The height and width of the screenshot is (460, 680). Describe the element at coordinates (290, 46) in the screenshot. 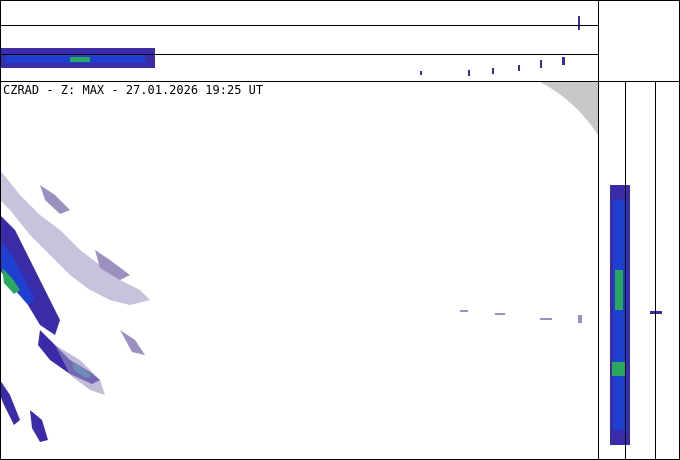

I see `top-profile-echoes` at that location.